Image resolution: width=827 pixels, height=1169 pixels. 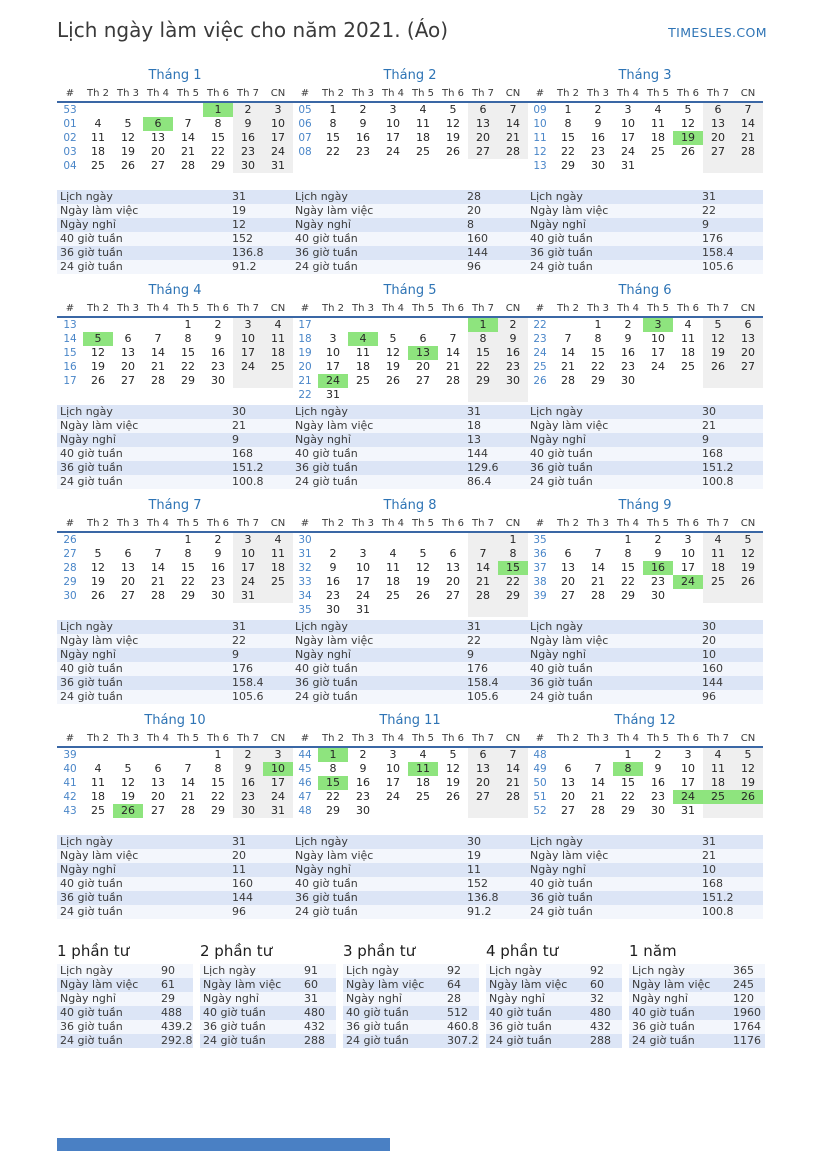 I want to click on week-row: 21 24 25 26 27 28 29 30, so click(x=410, y=381).